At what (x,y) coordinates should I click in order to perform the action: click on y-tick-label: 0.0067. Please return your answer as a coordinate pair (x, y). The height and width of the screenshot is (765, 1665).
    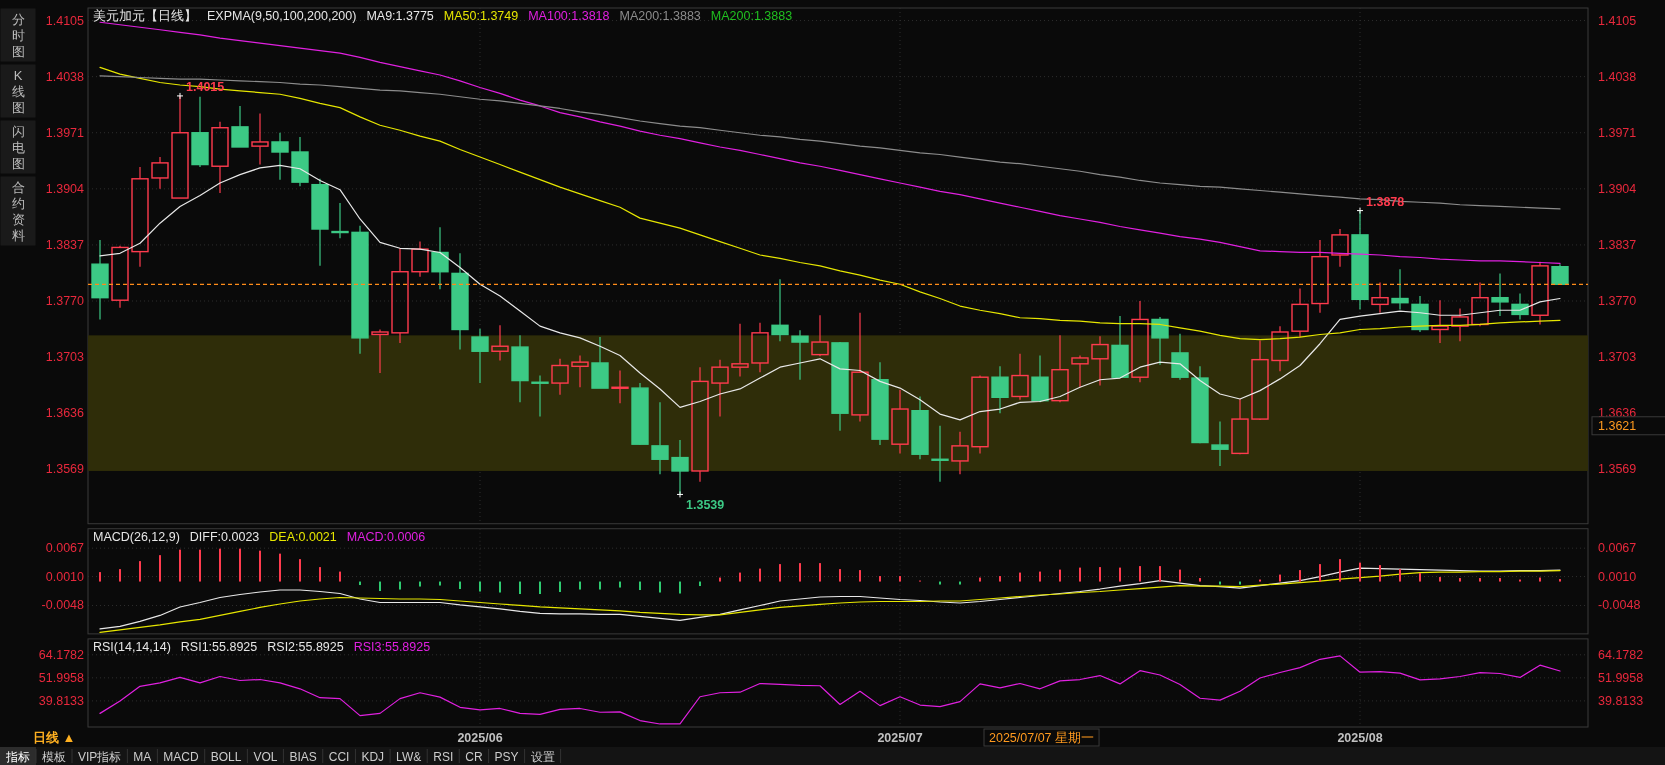
    Looking at the image, I should click on (65, 548).